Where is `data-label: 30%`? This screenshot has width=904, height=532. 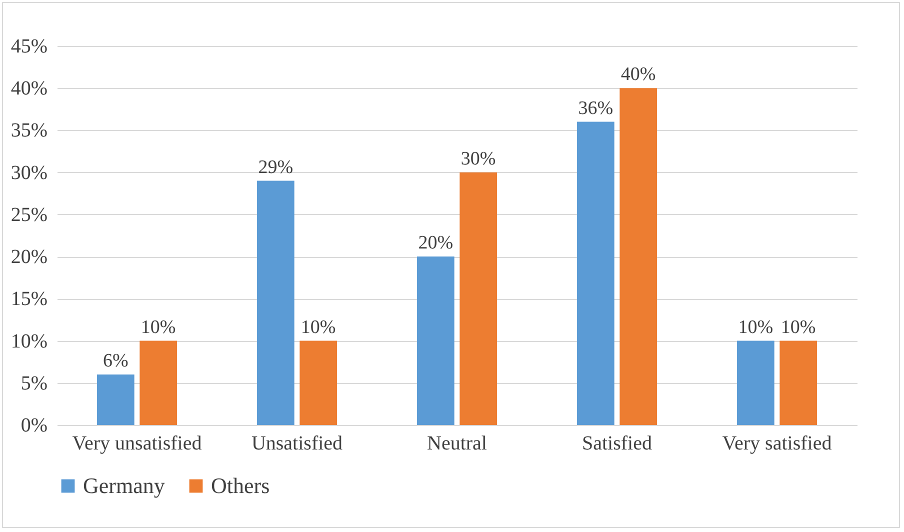 data-label: 30% is located at coordinates (478, 159).